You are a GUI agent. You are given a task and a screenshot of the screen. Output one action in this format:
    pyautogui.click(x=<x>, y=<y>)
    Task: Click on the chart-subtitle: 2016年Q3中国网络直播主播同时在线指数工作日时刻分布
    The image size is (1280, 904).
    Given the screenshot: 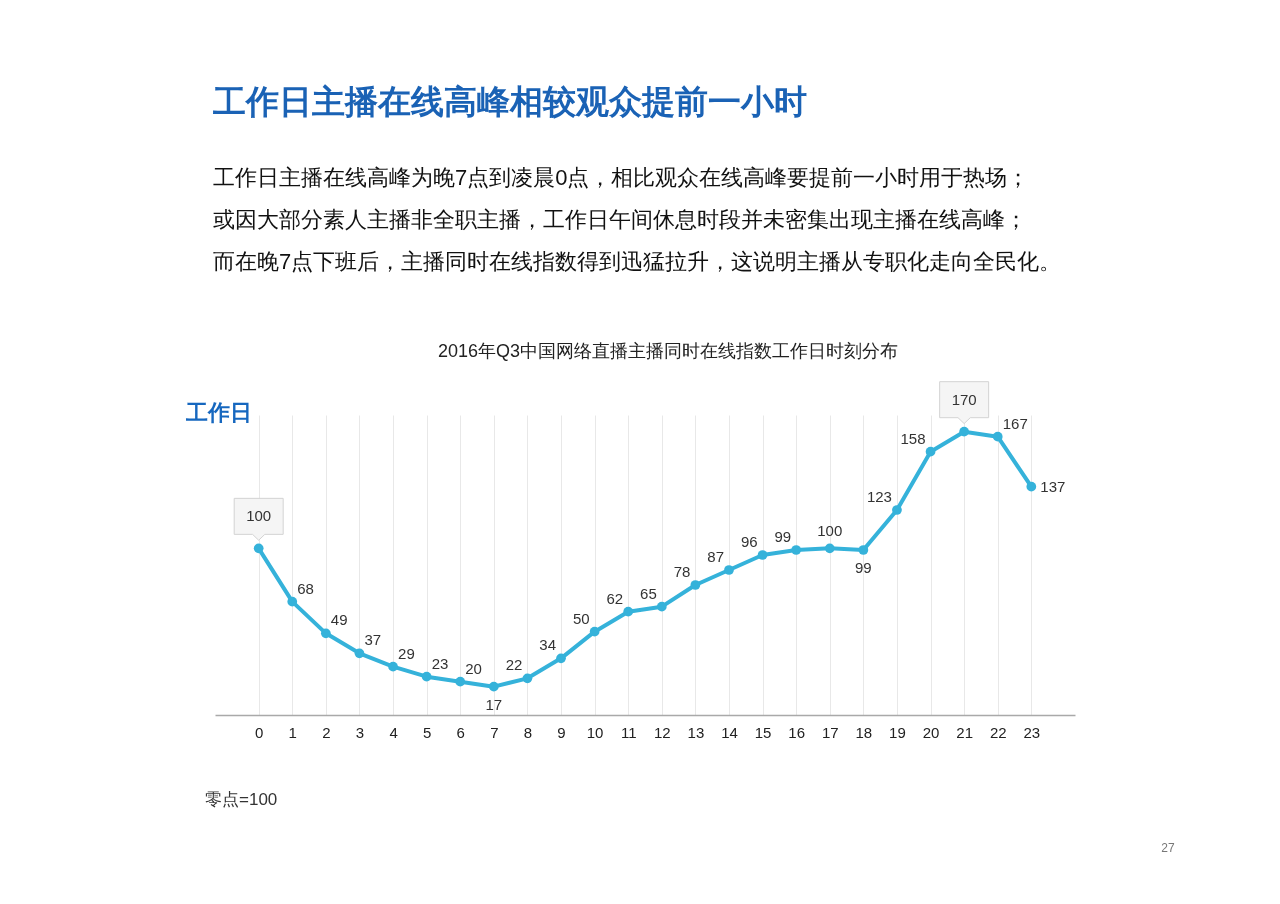 What is the action you would take?
    pyautogui.click(x=668, y=351)
    